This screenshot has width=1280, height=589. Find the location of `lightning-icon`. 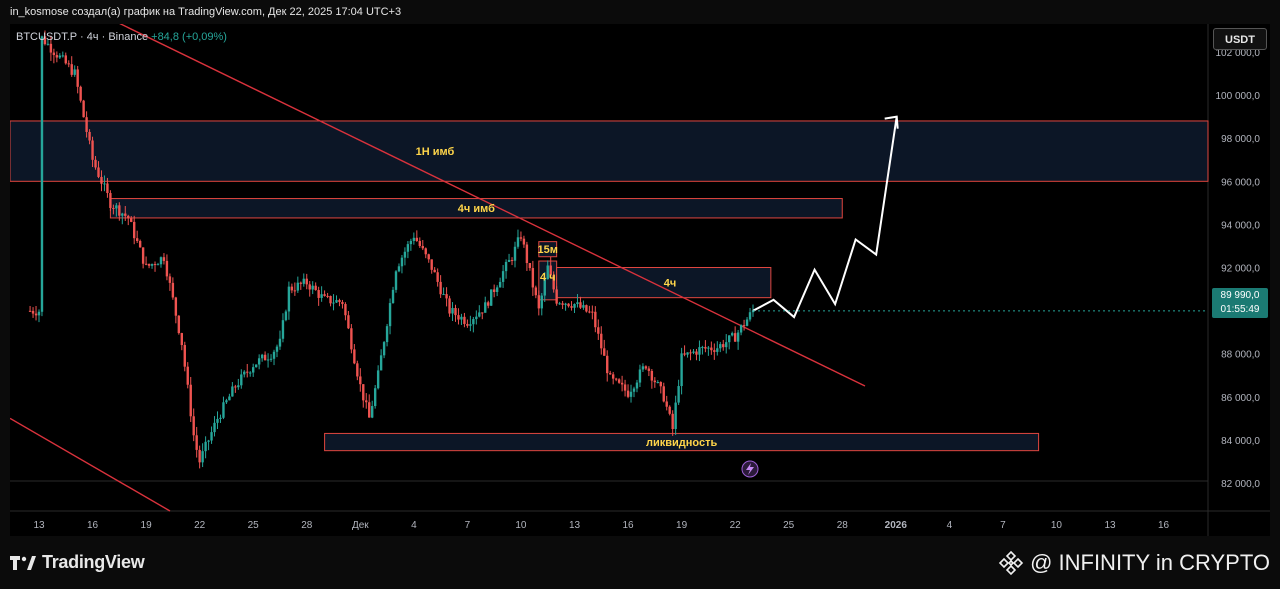

lightning-icon is located at coordinates (750, 469).